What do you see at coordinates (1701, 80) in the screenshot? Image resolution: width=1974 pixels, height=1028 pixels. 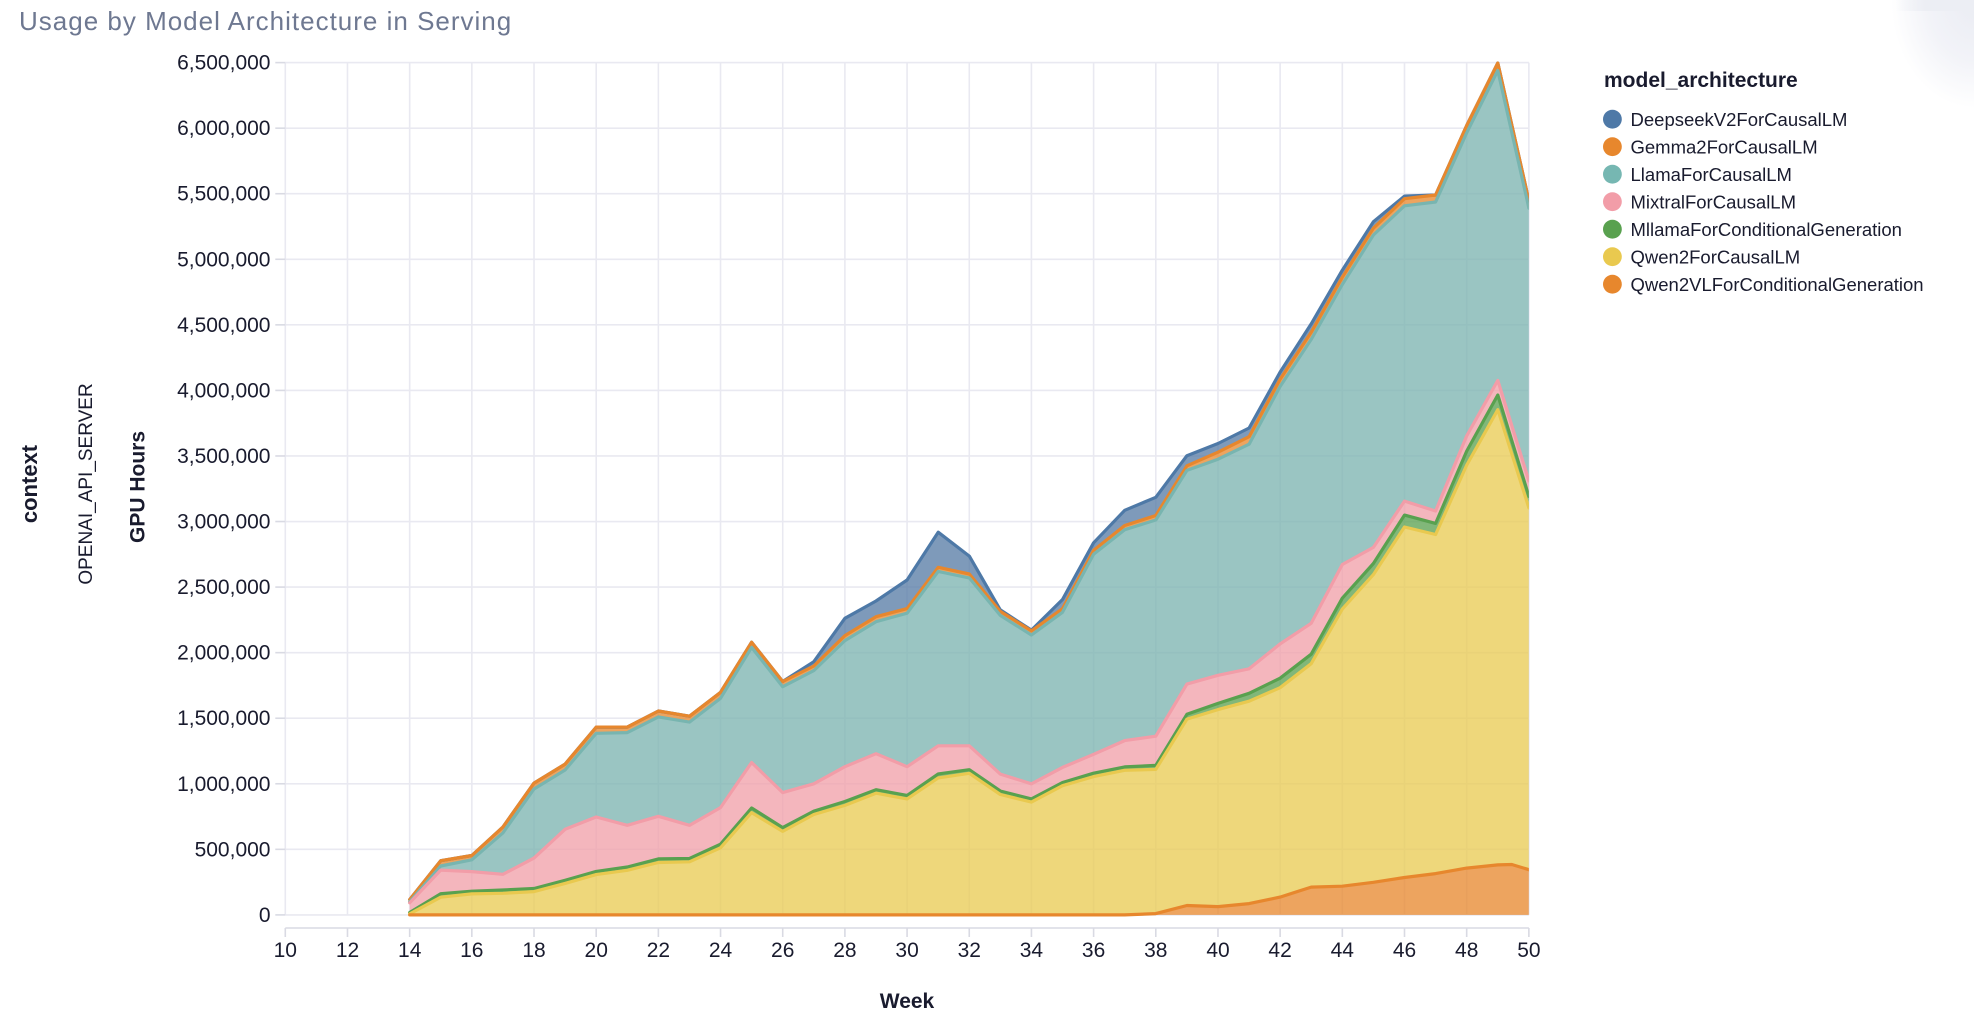 I see `svg-text: model_architecture` at bounding box center [1701, 80].